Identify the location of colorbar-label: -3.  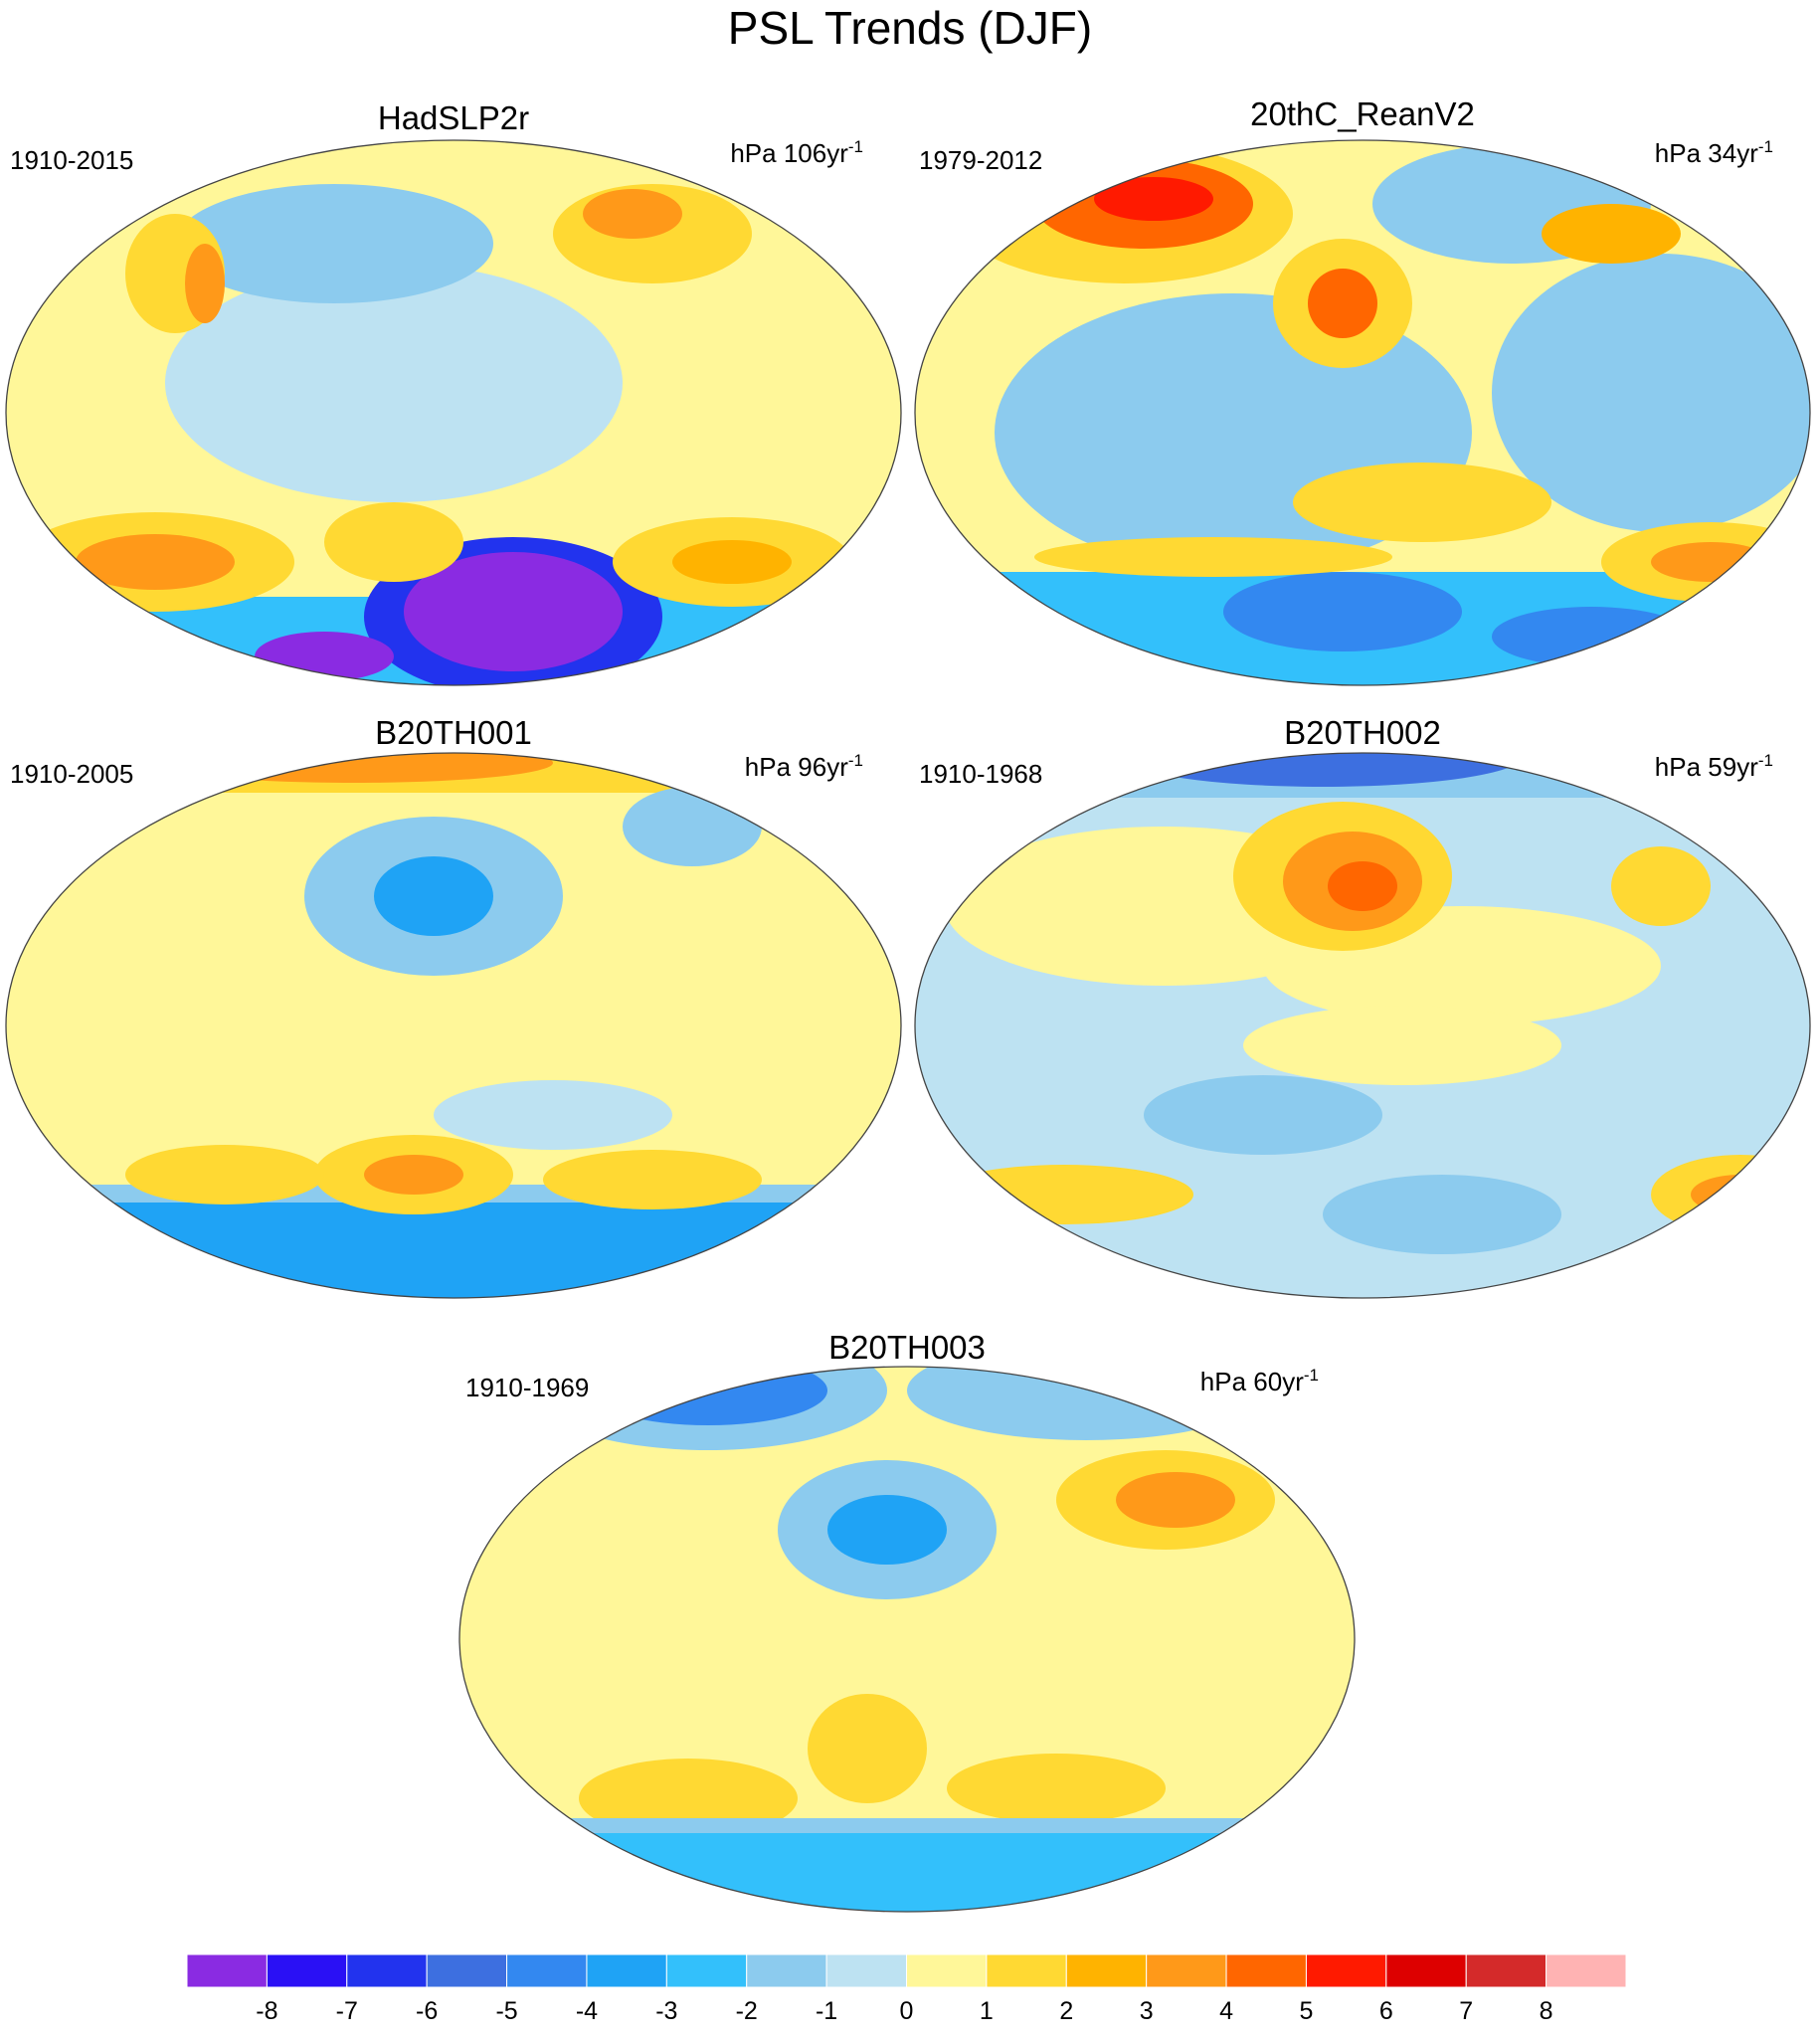
(666, 2011).